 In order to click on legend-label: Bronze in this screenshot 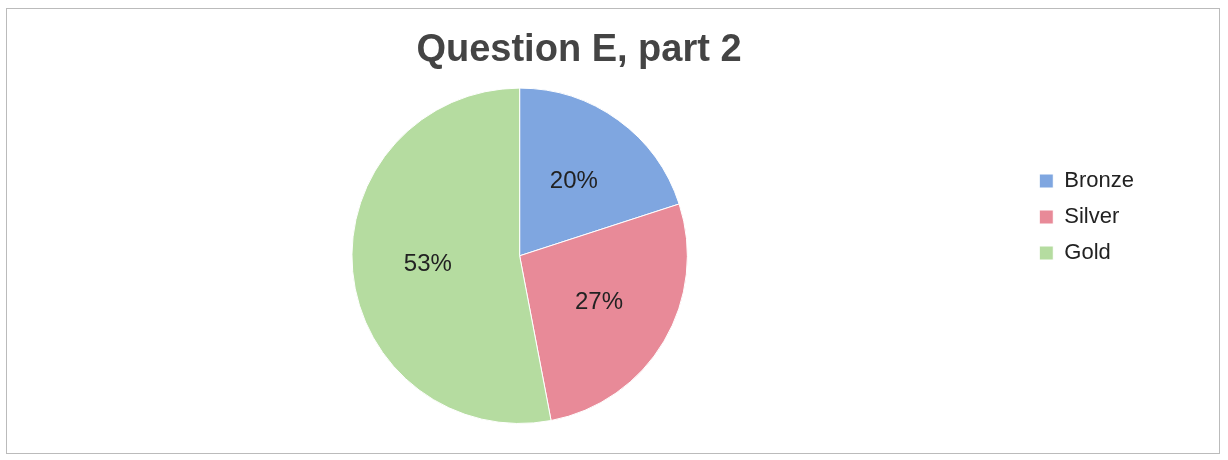, I will do `click(1099, 180)`.